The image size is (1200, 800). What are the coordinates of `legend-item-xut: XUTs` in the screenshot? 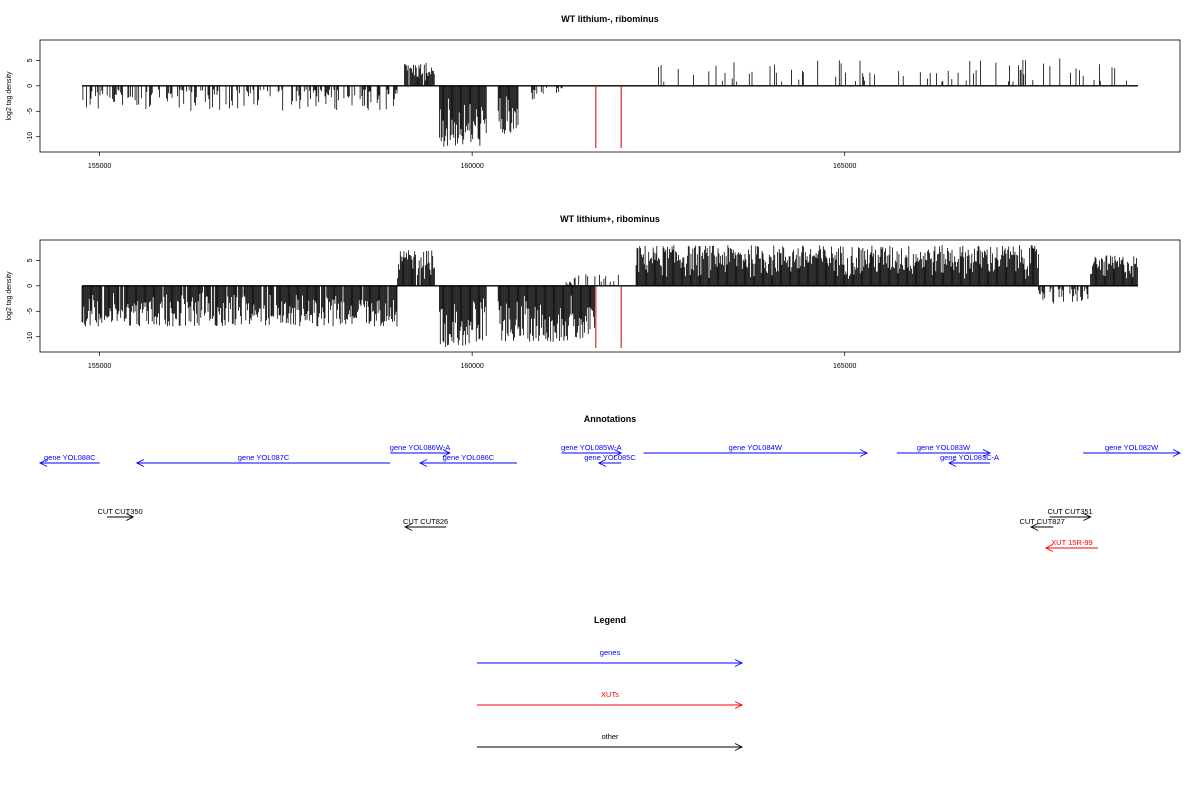 It's located at (610, 699).